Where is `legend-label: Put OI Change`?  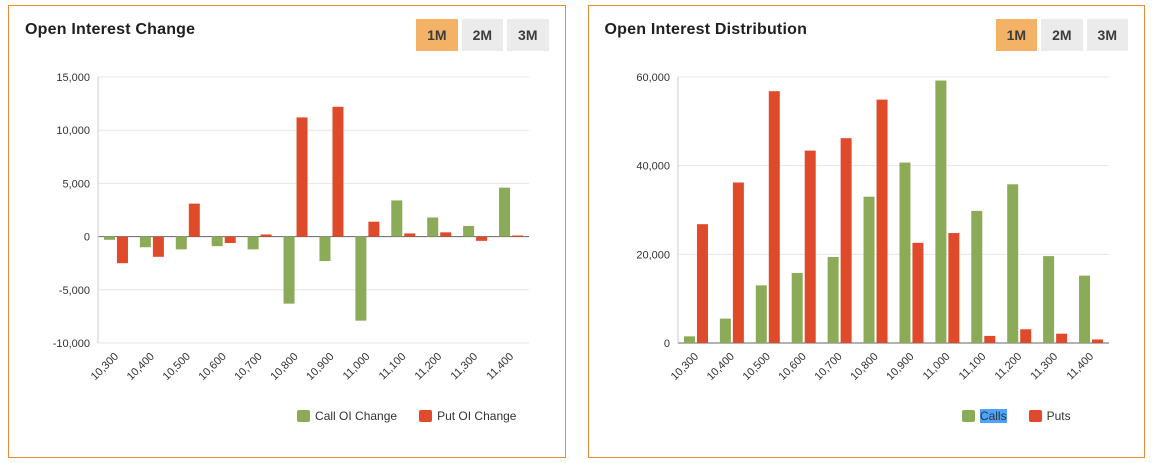 legend-label: Put OI Change is located at coordinates (477, 416).